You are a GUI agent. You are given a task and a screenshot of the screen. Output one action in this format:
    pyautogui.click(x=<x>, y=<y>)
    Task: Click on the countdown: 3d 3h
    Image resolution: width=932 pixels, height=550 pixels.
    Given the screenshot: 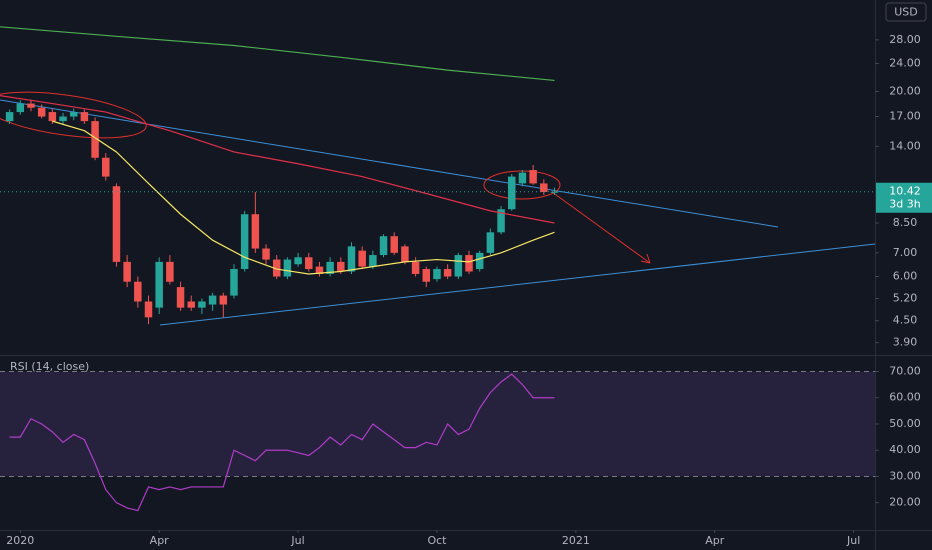 What is the action you would take?
    pyautogui.click(x=904, y=204)
    